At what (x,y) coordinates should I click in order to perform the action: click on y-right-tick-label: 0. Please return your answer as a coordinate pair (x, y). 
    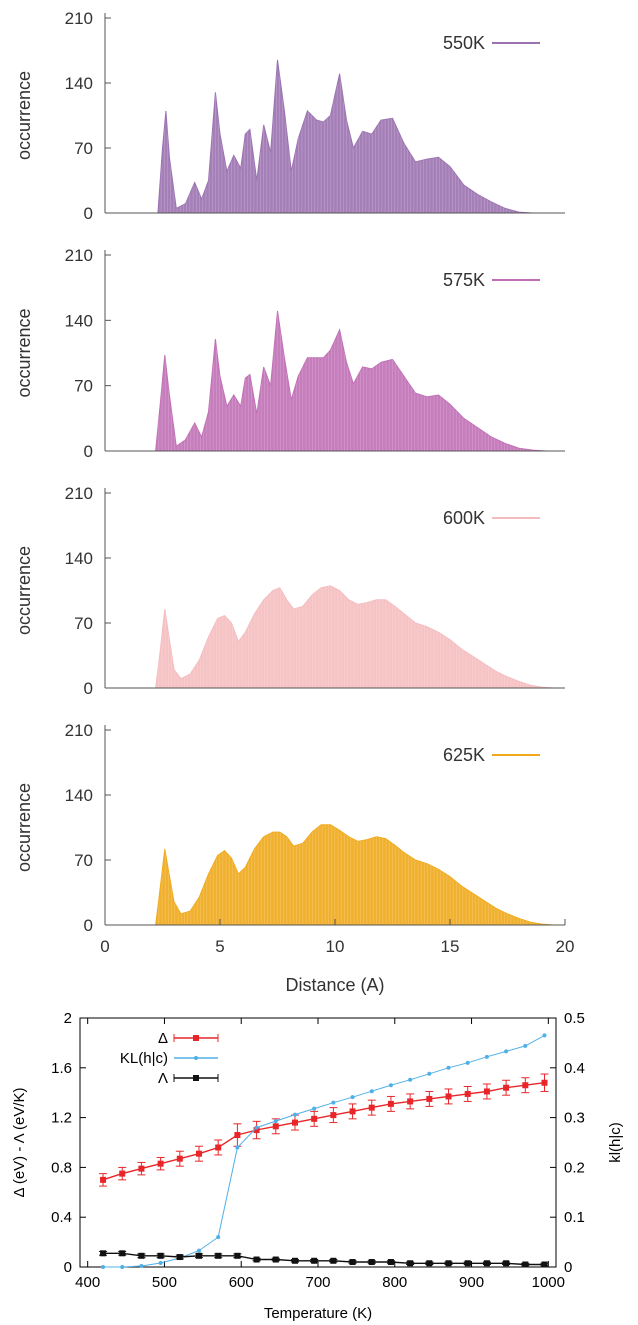
    Looking at the image, I should click on (568, 1267).